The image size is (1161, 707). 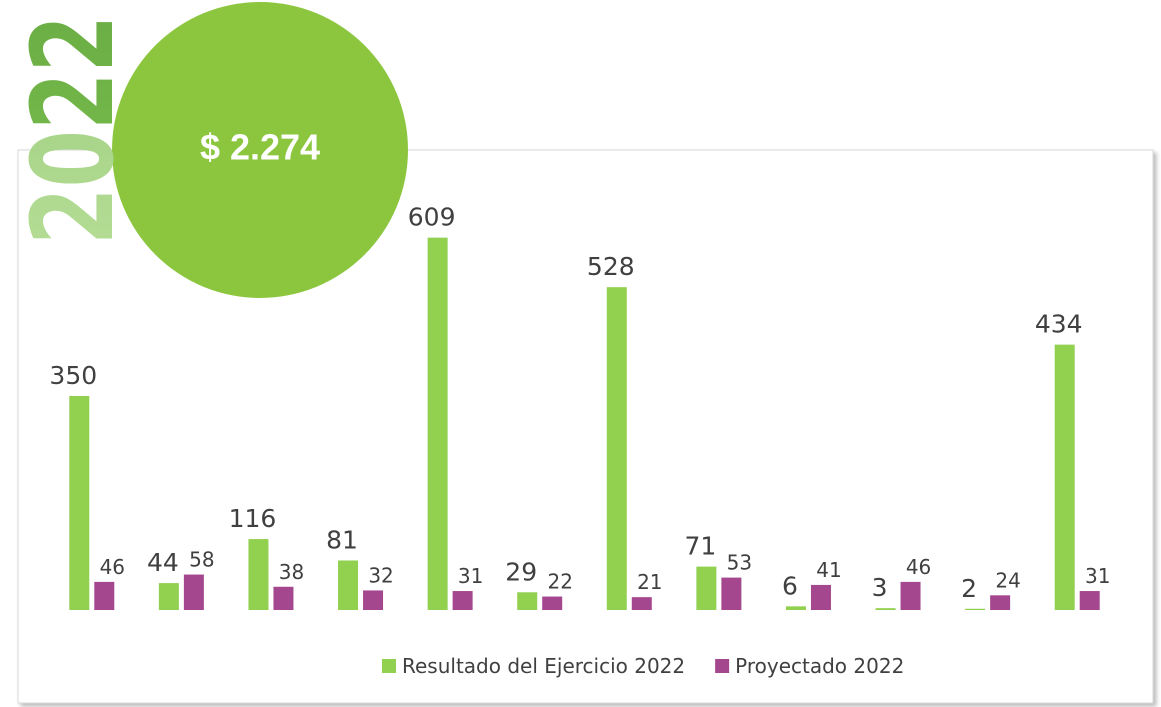 What do you see at coordinates (700, 546) in the screenshot?
I see `data-label: 71` at bounding box center [700, 546].